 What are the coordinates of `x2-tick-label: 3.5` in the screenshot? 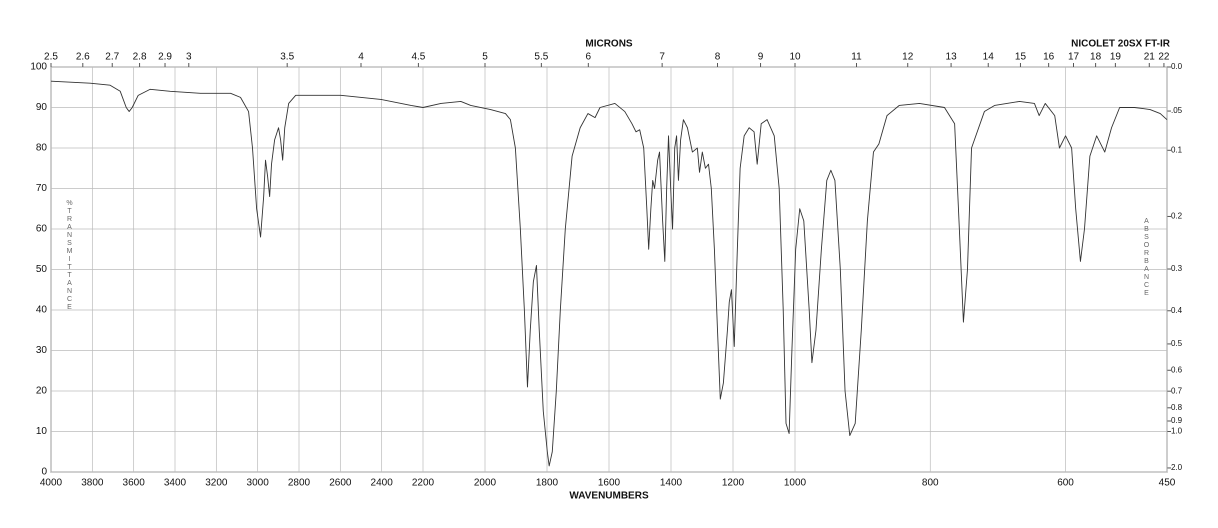 It's located at (287, 57).